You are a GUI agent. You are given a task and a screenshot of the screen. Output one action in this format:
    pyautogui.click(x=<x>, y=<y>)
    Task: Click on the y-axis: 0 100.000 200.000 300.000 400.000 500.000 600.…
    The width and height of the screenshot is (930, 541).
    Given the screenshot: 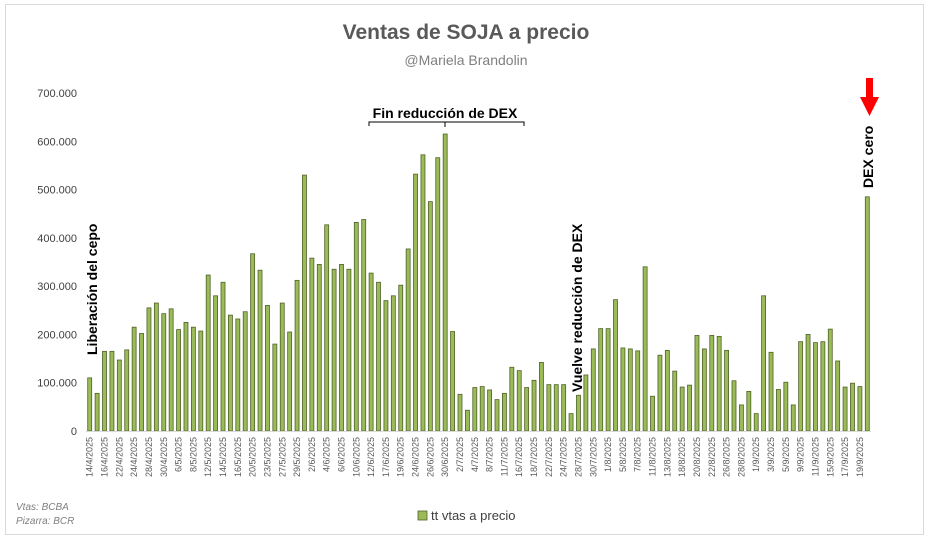 What is the action you would take?
    pyautogui.click(x=57, y=263)
    